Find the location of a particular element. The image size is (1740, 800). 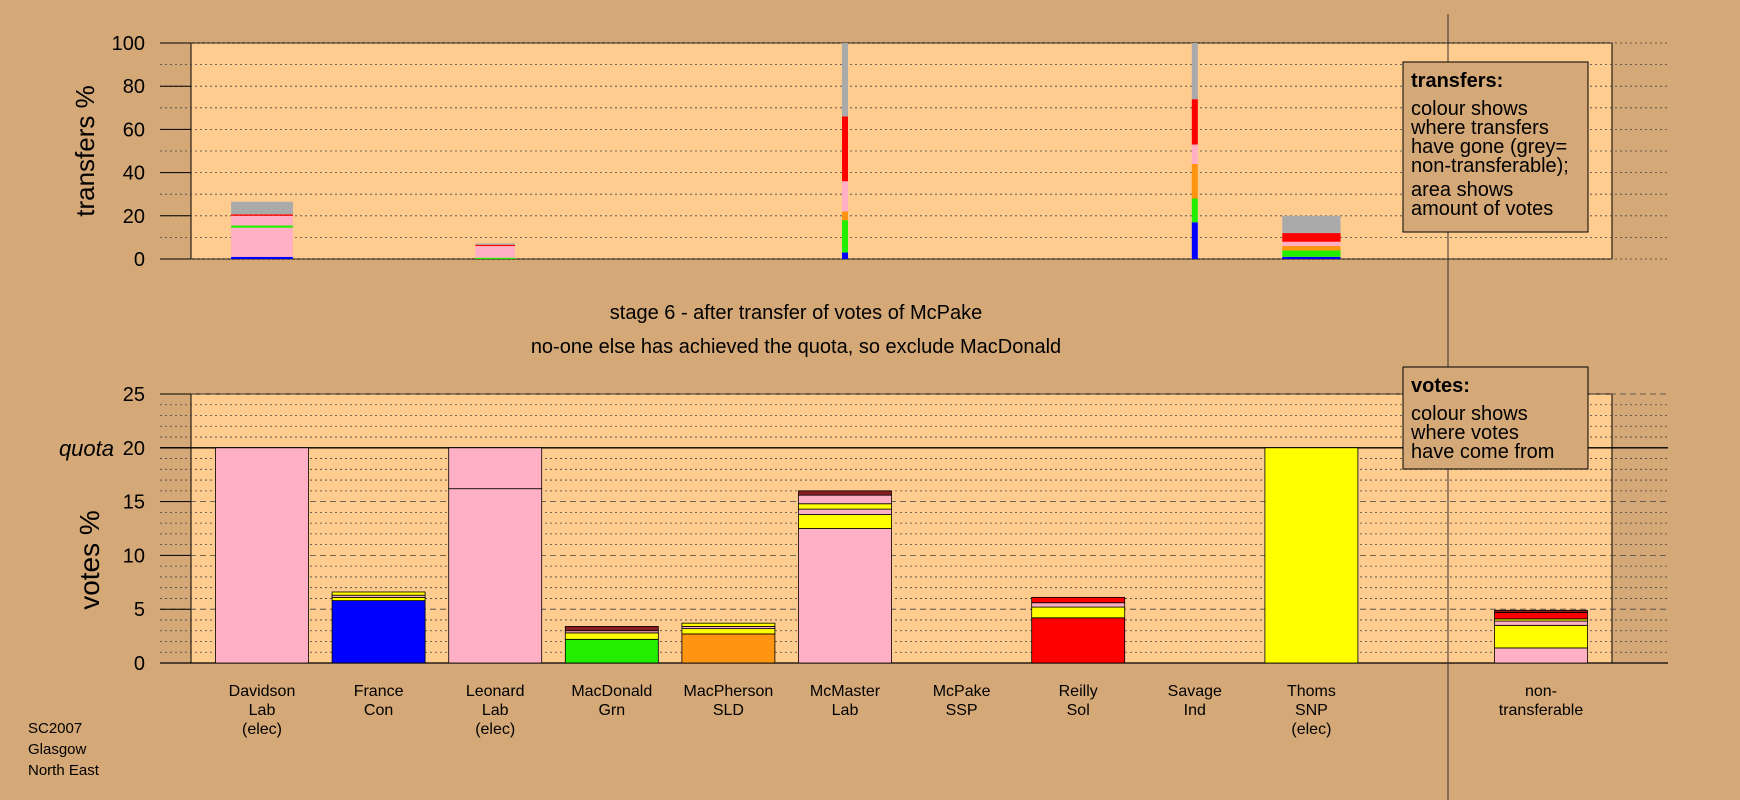

transfers-legend-box is located at coordinates (1495, 147).